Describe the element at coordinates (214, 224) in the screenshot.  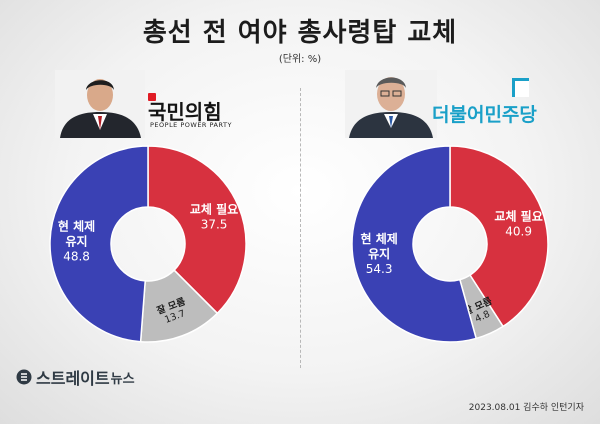
I see `slice-label-line: 37.5` at that location.